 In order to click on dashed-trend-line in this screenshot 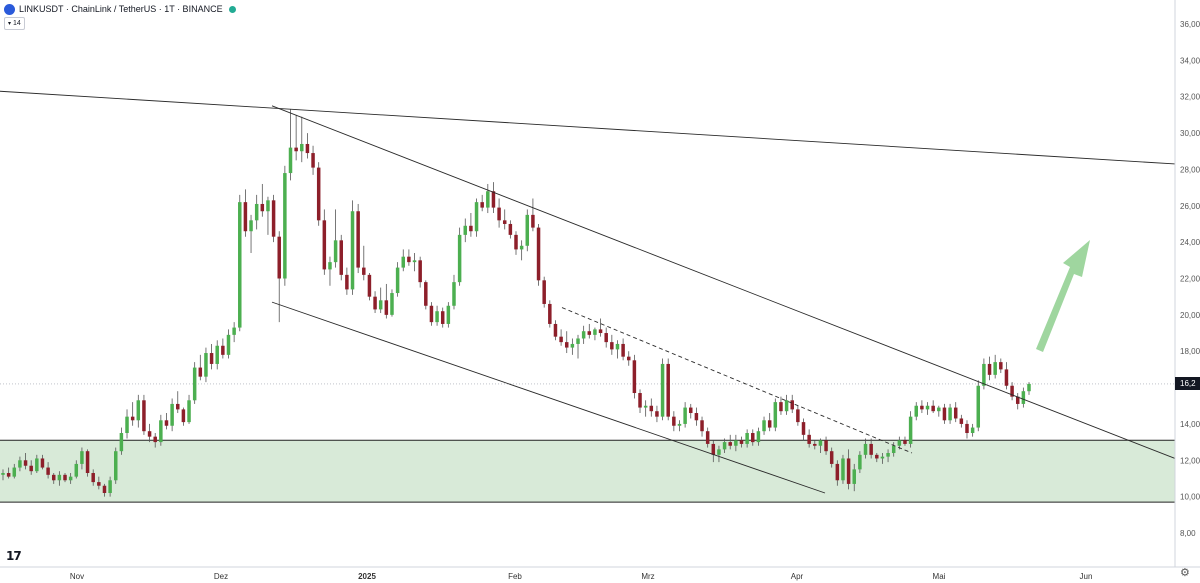, I will do `click(737, 380)`.